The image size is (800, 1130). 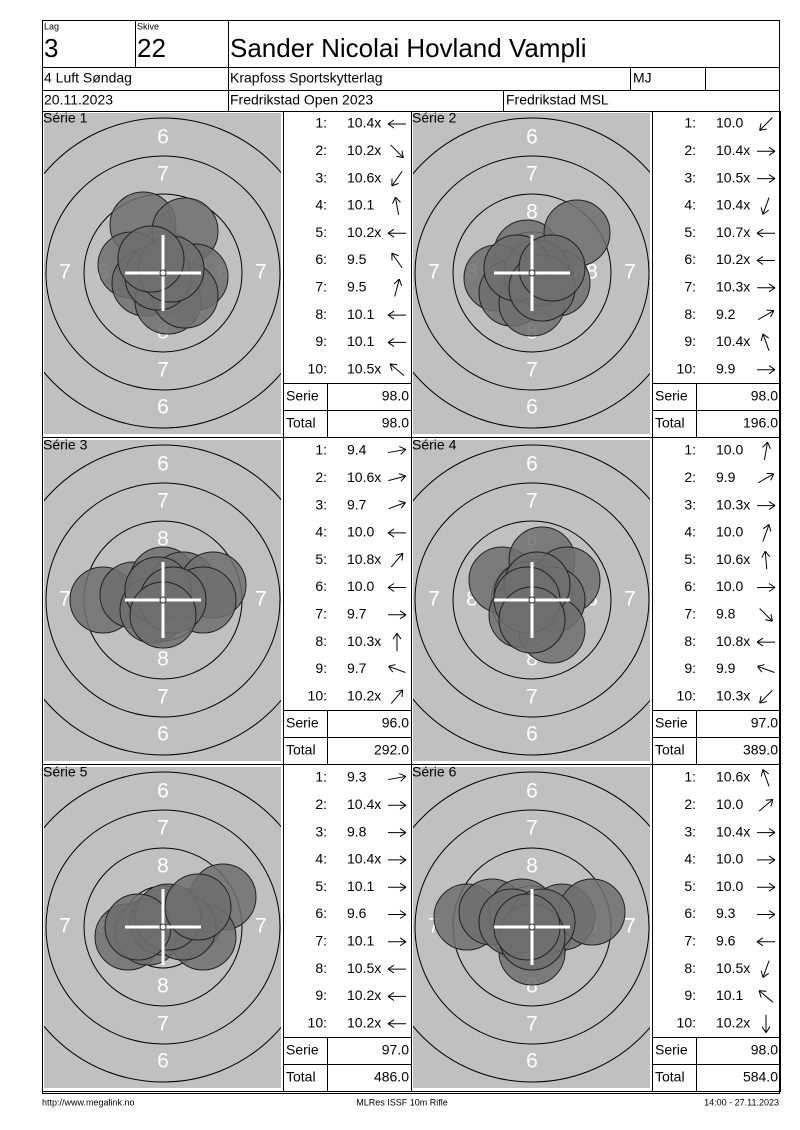 I want to click on shot-score: 9.6, so click(x=357, y=913).